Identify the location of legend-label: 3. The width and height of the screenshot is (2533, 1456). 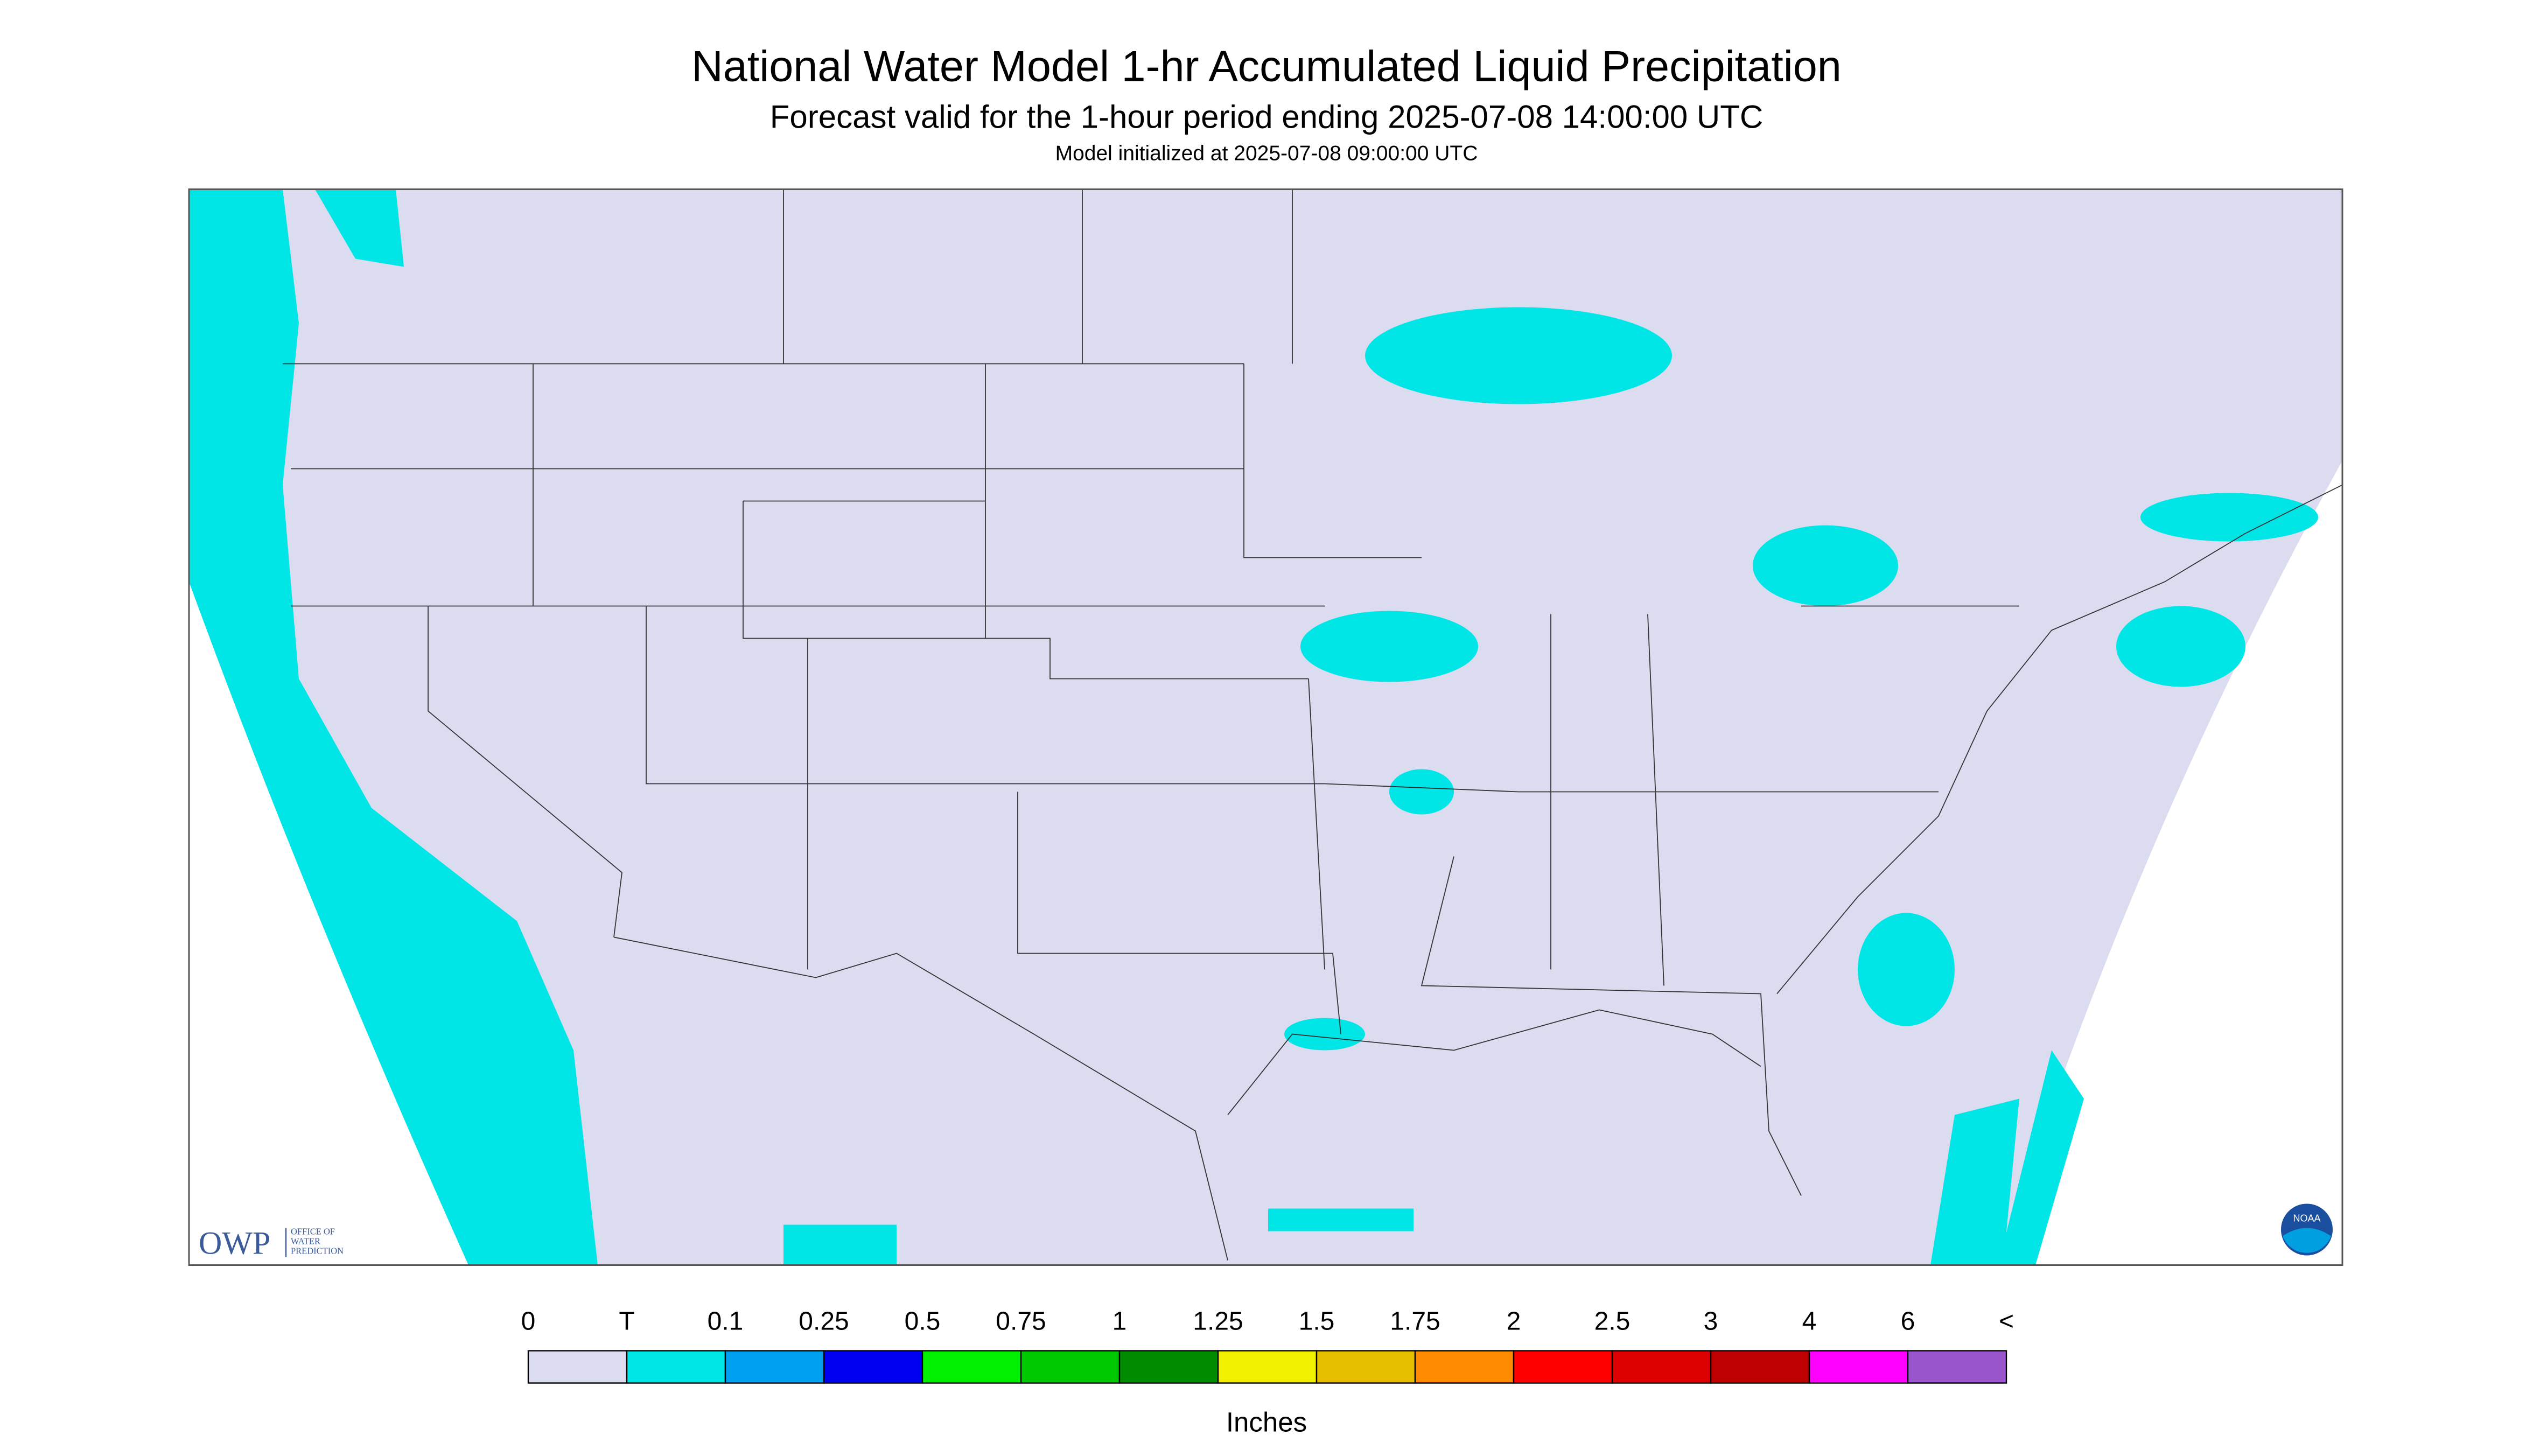
(1711, 1321).